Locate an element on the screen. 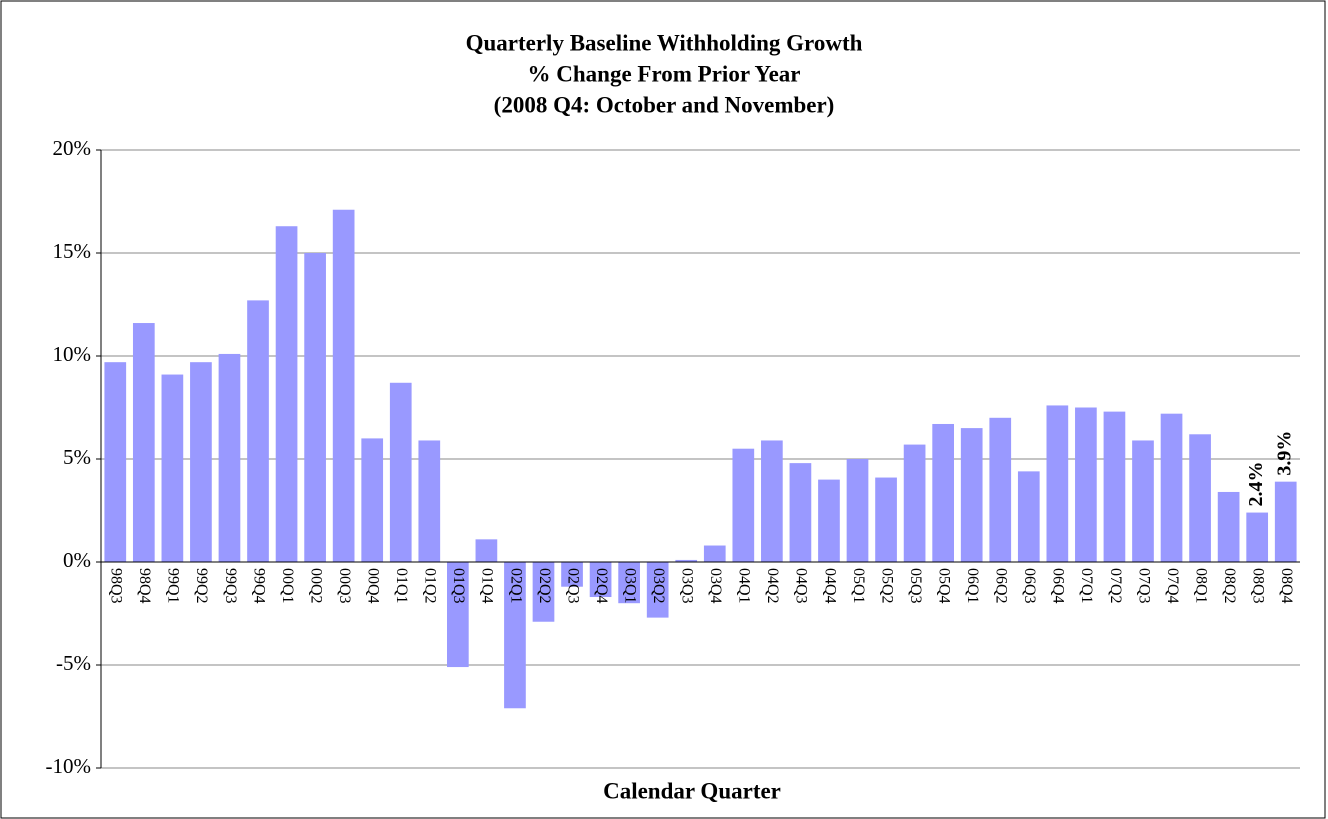  x-tick-label: 07Q2 is located at coordinates (1115, 586).